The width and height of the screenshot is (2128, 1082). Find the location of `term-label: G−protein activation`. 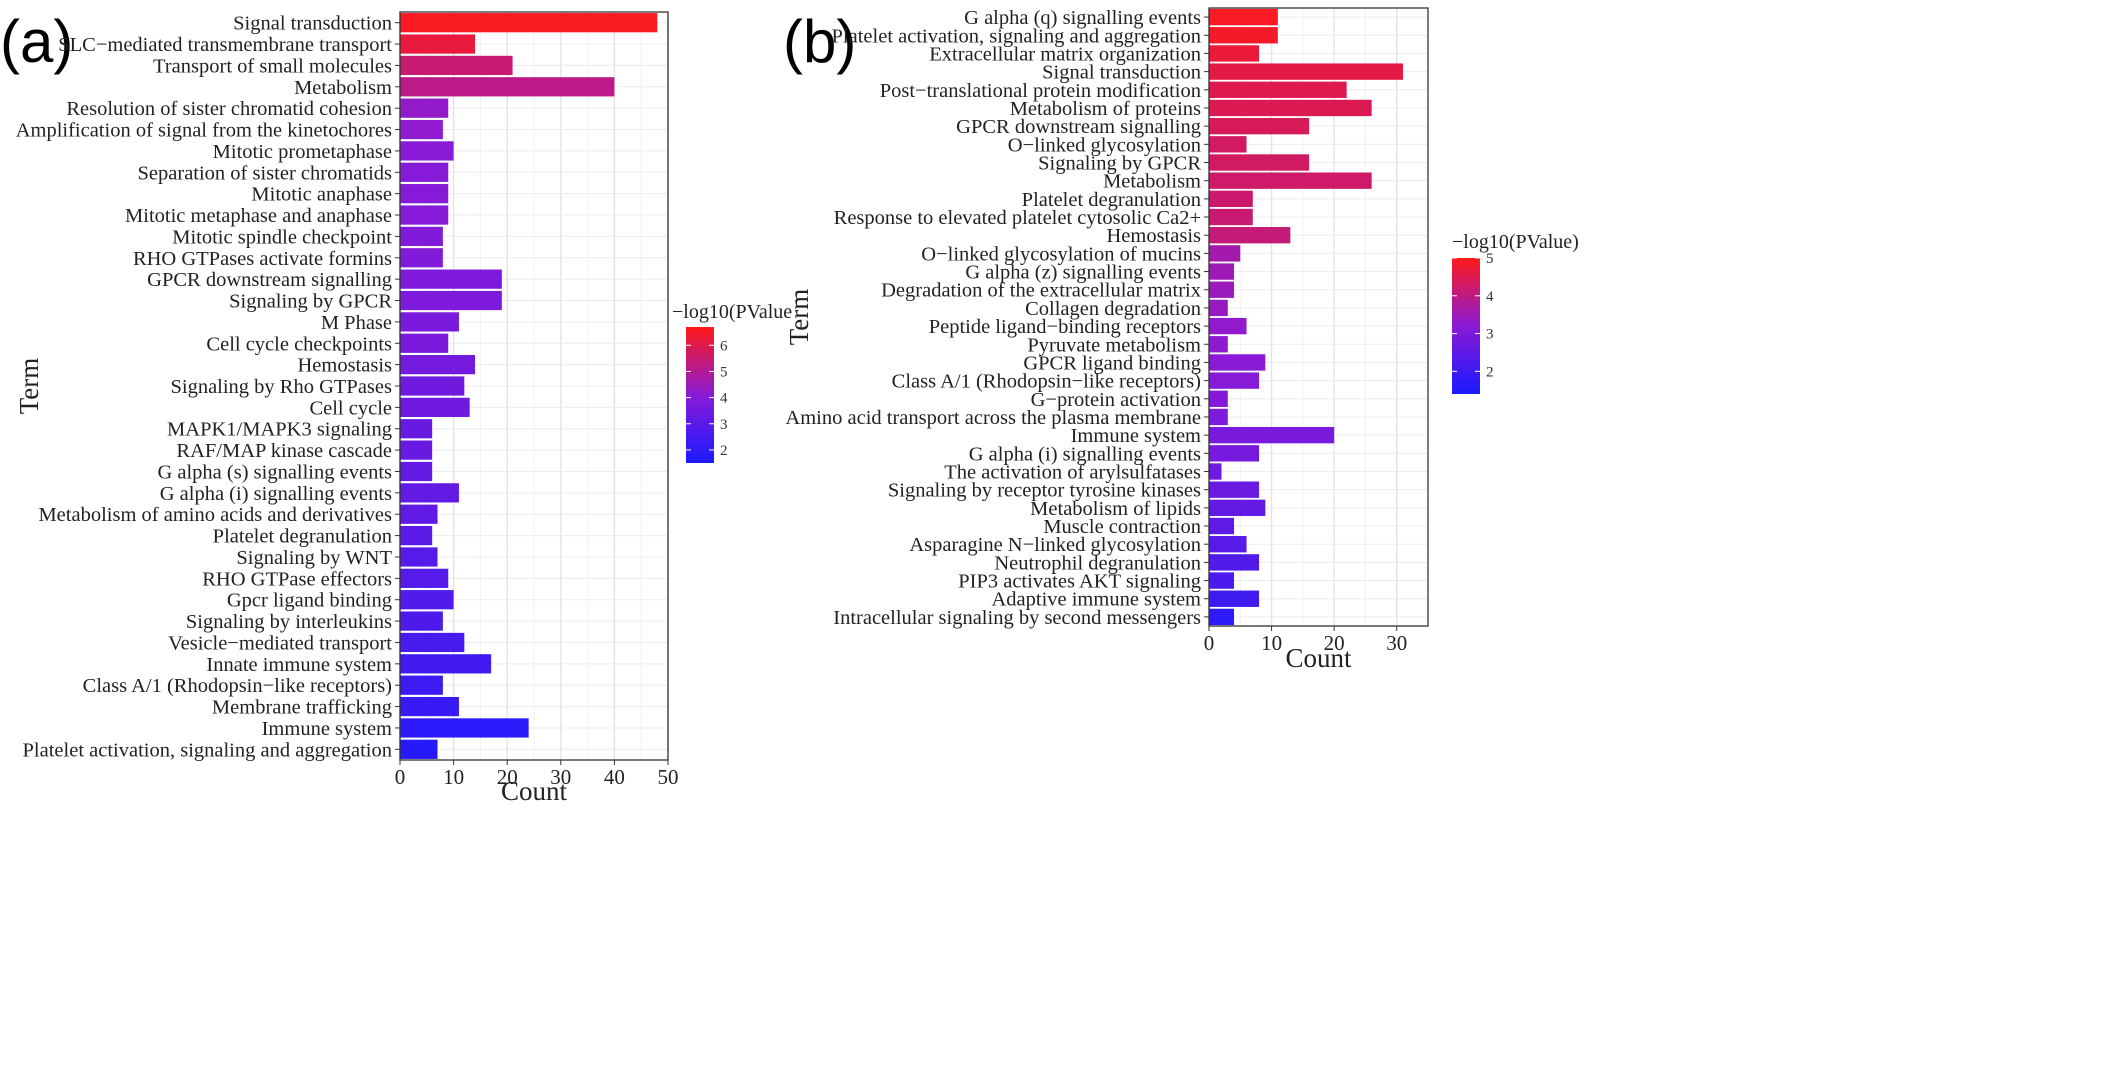

term-label: G−protein activation is located at coordinates (1116, 400).